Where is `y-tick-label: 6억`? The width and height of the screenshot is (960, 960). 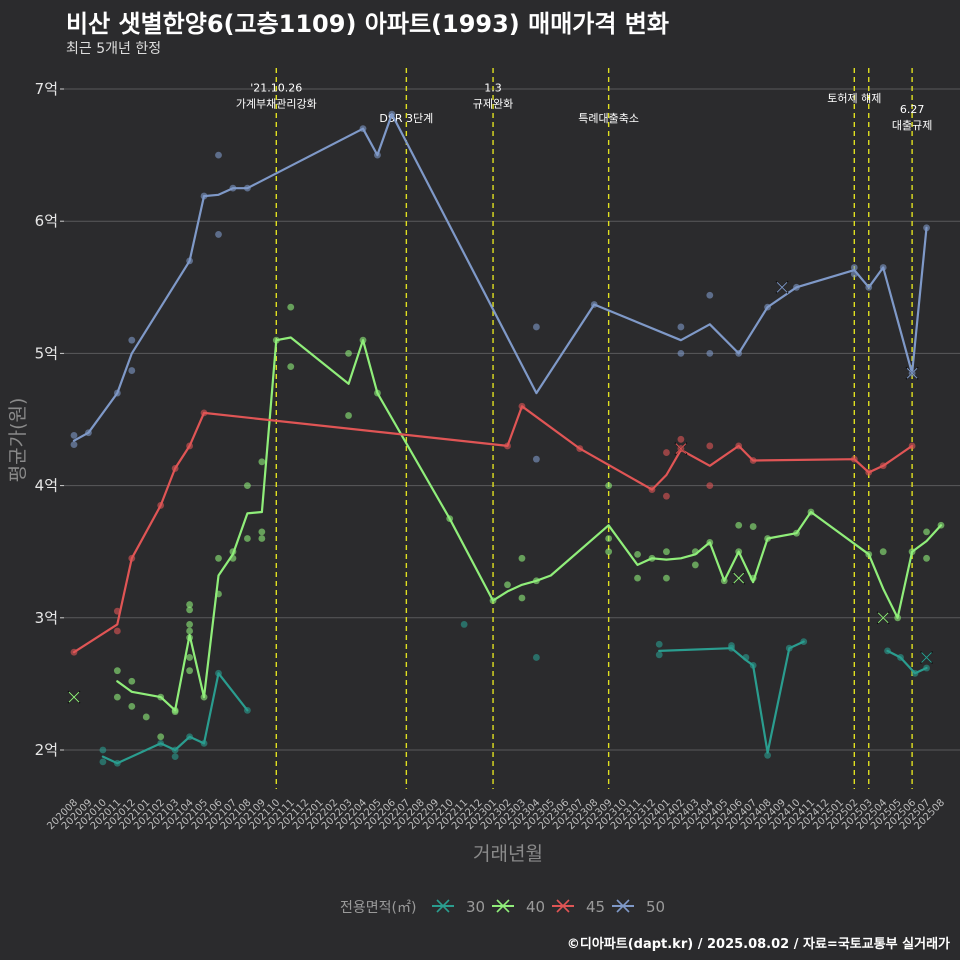 y-tick-label: 6억 is located at coordinates (46, 221).